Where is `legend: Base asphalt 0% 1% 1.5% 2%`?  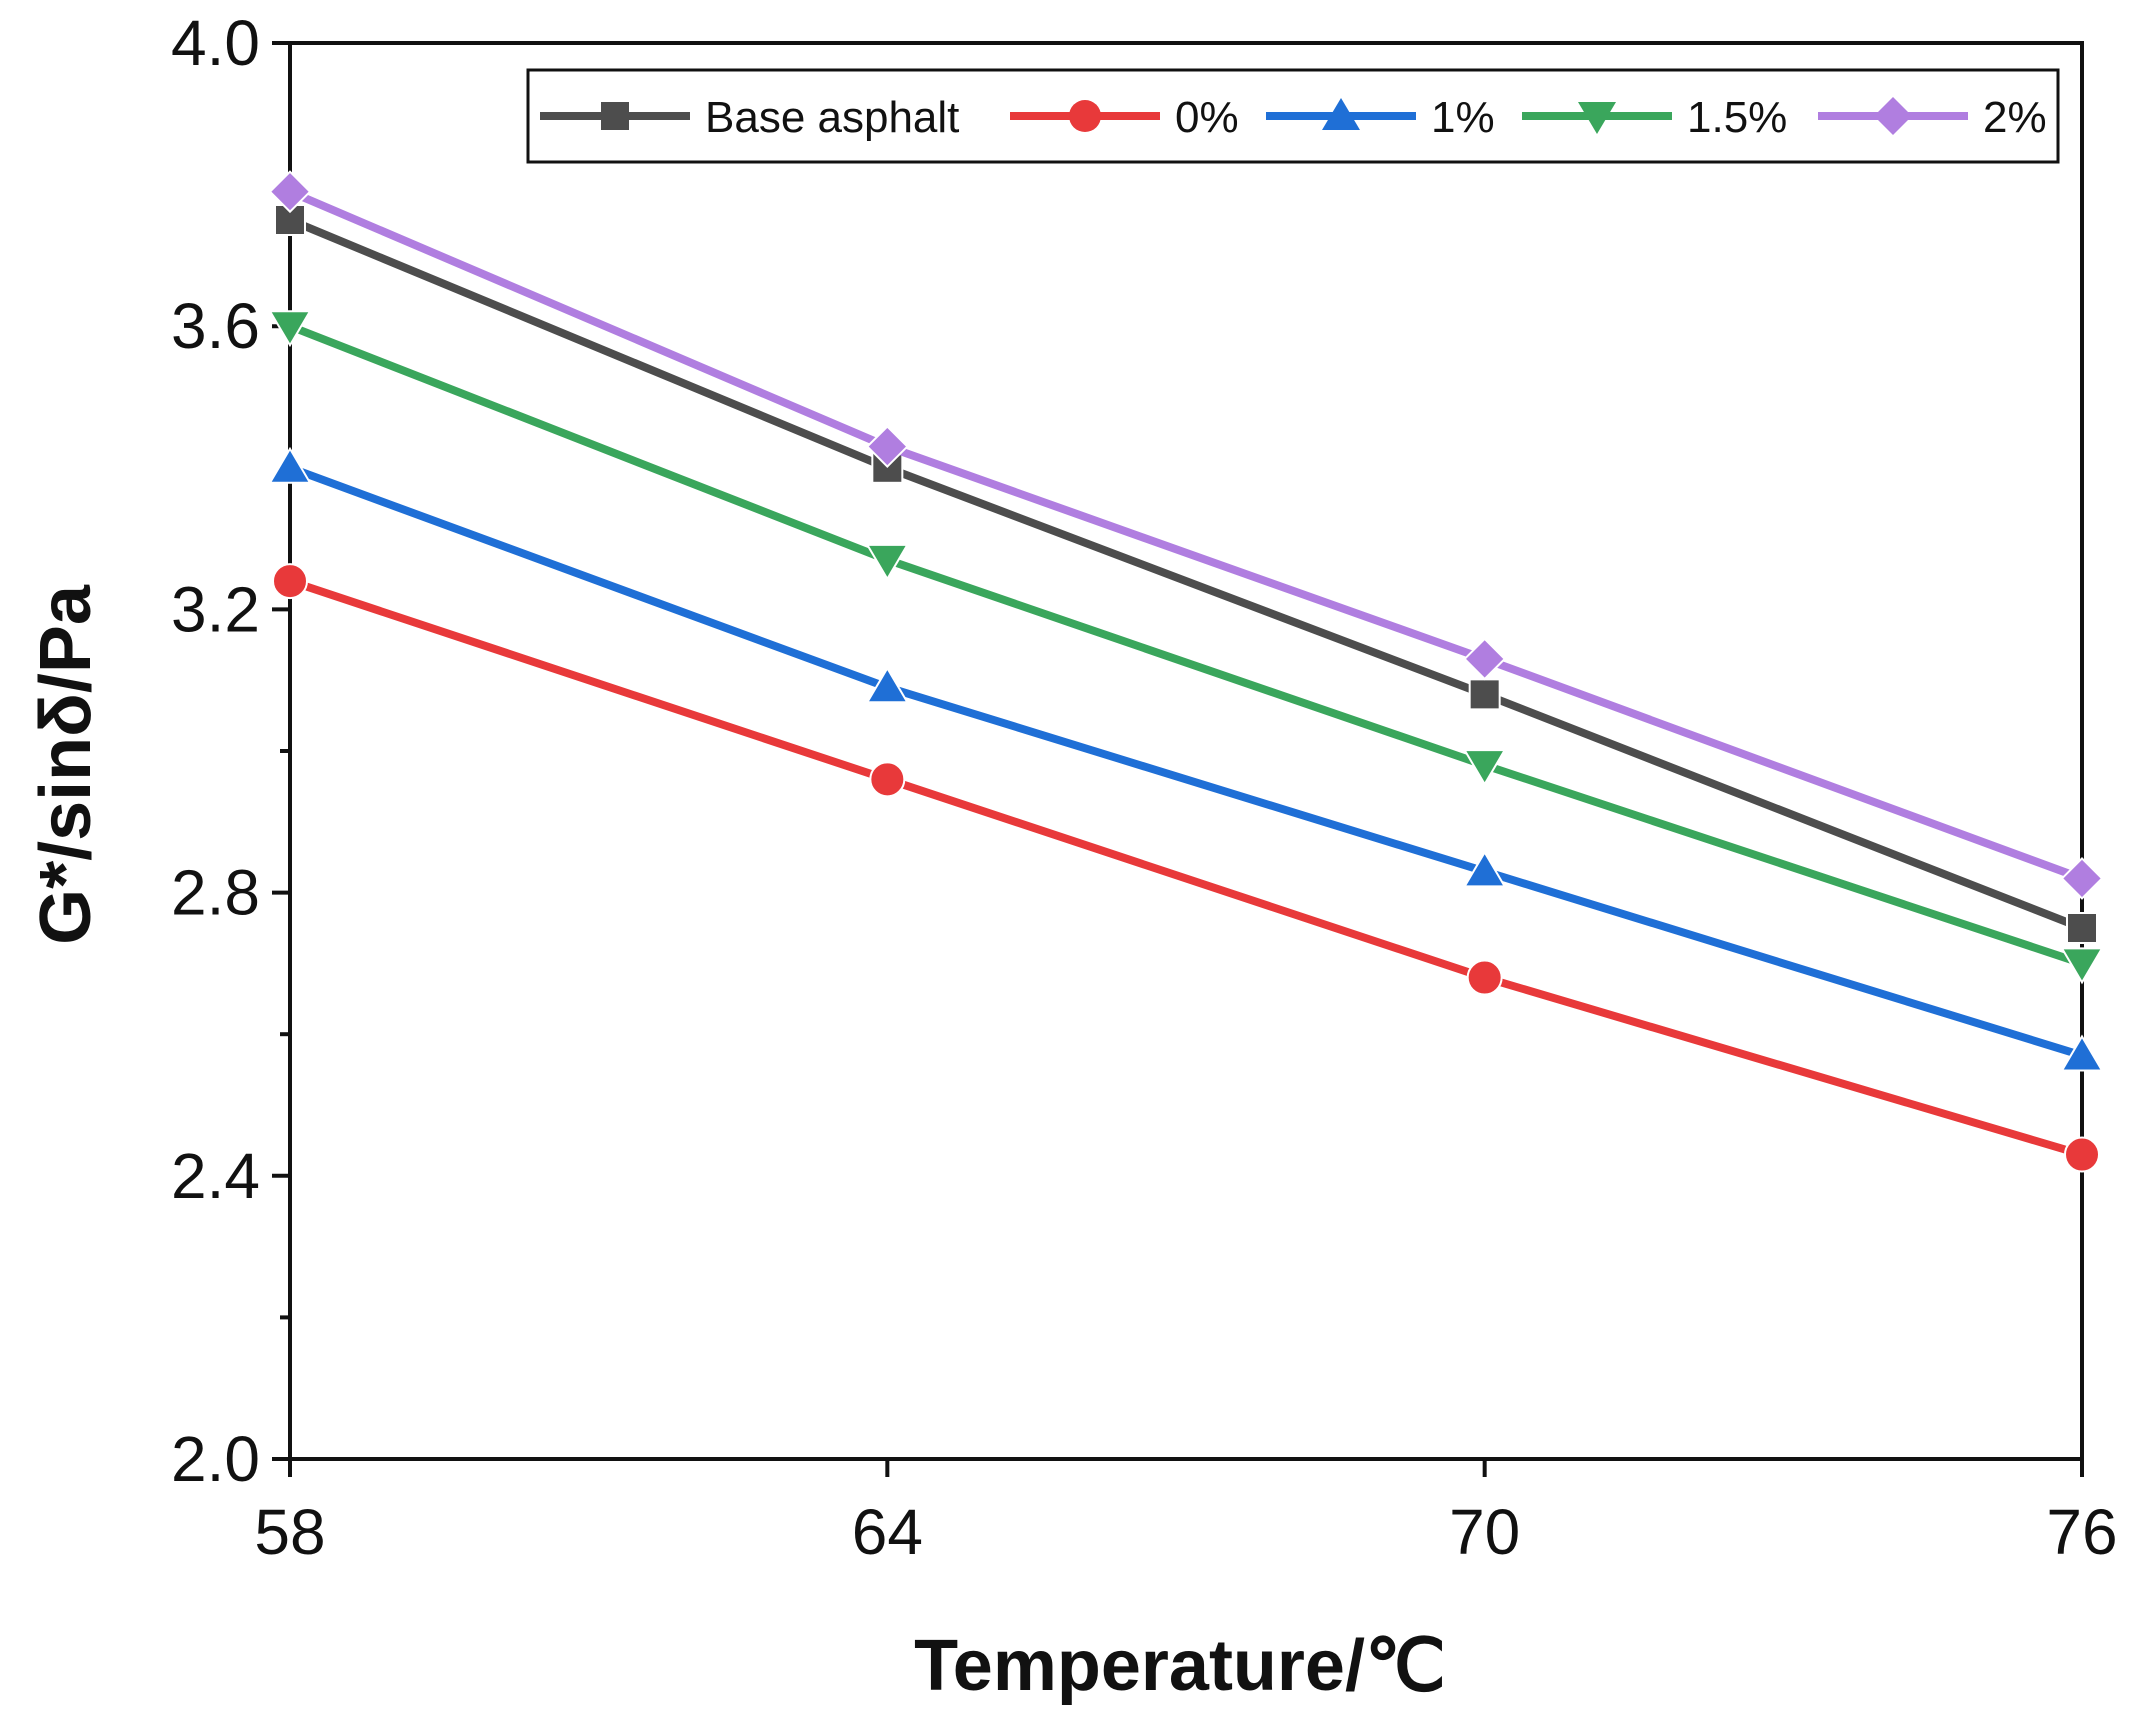 legend: Base asphalt 0% 1% 1.5% 2% is located at coordinates (1293, 116).